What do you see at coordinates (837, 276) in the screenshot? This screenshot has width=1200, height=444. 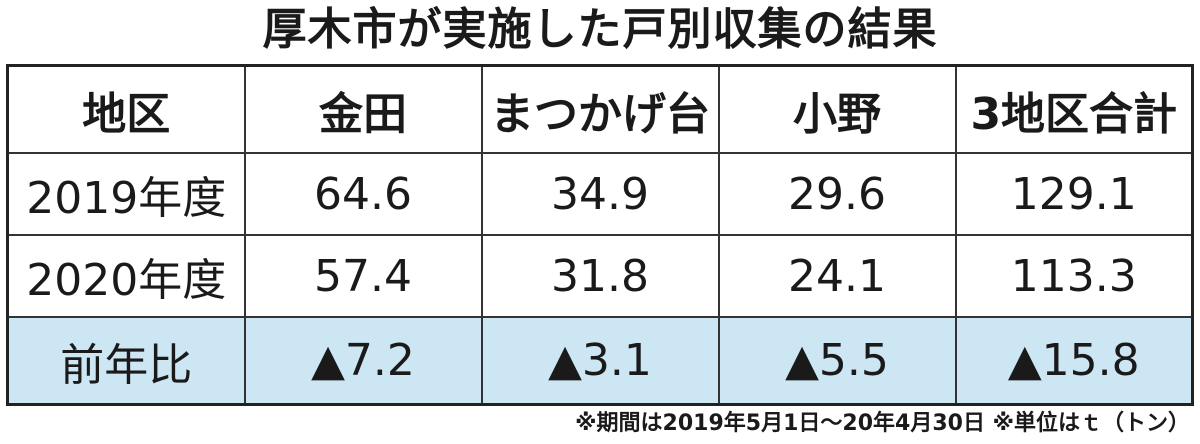 I see `table-cell: 24.1` at bounding box center [837, 276].